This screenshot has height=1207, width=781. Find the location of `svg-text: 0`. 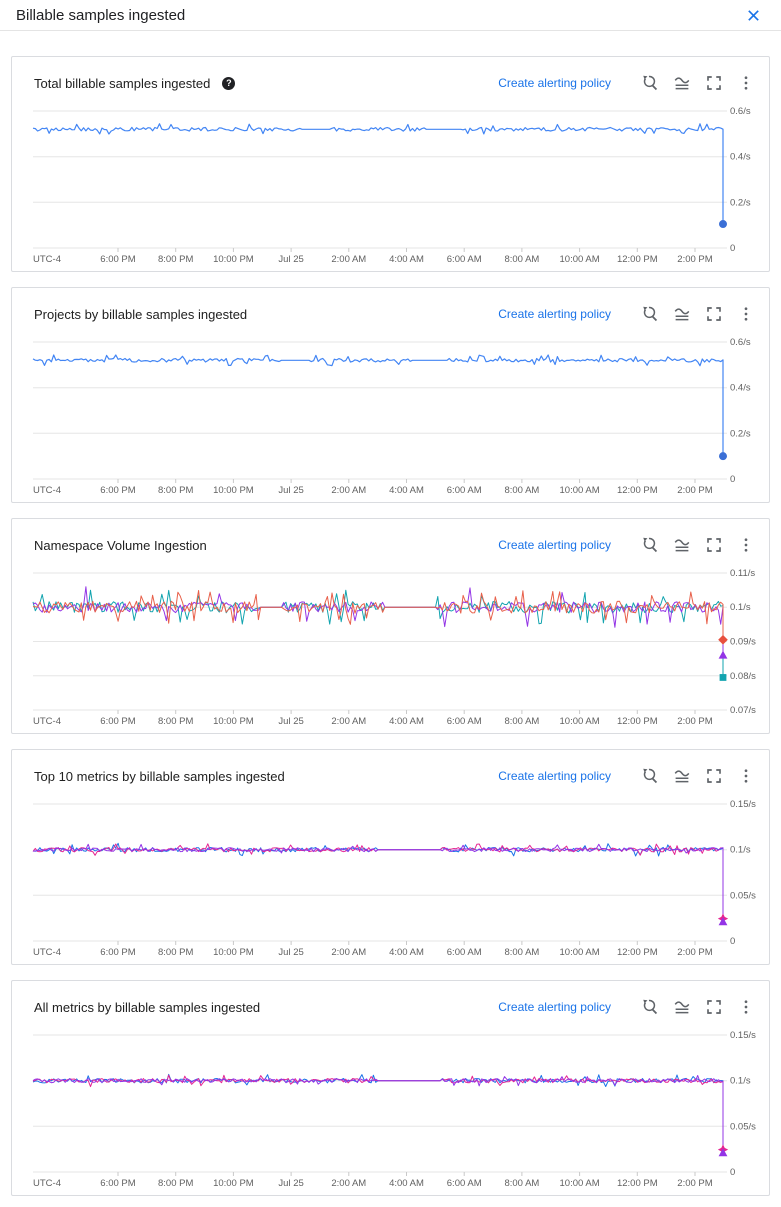

svg-text: 0 is located at coordinates (732, 479).